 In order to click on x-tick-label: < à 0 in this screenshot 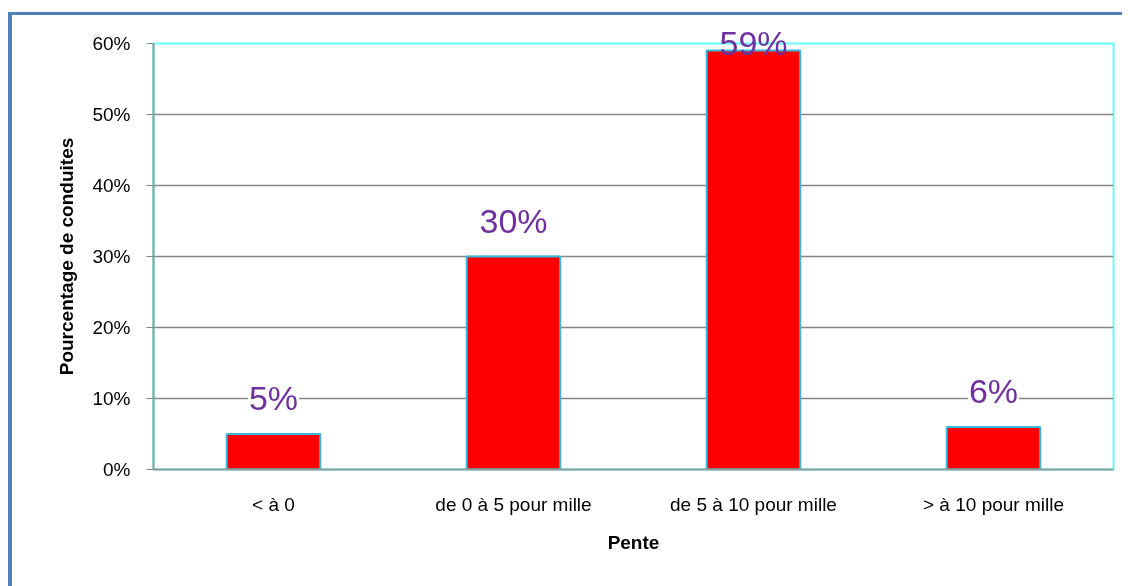, I will do `click(273, 504)`.